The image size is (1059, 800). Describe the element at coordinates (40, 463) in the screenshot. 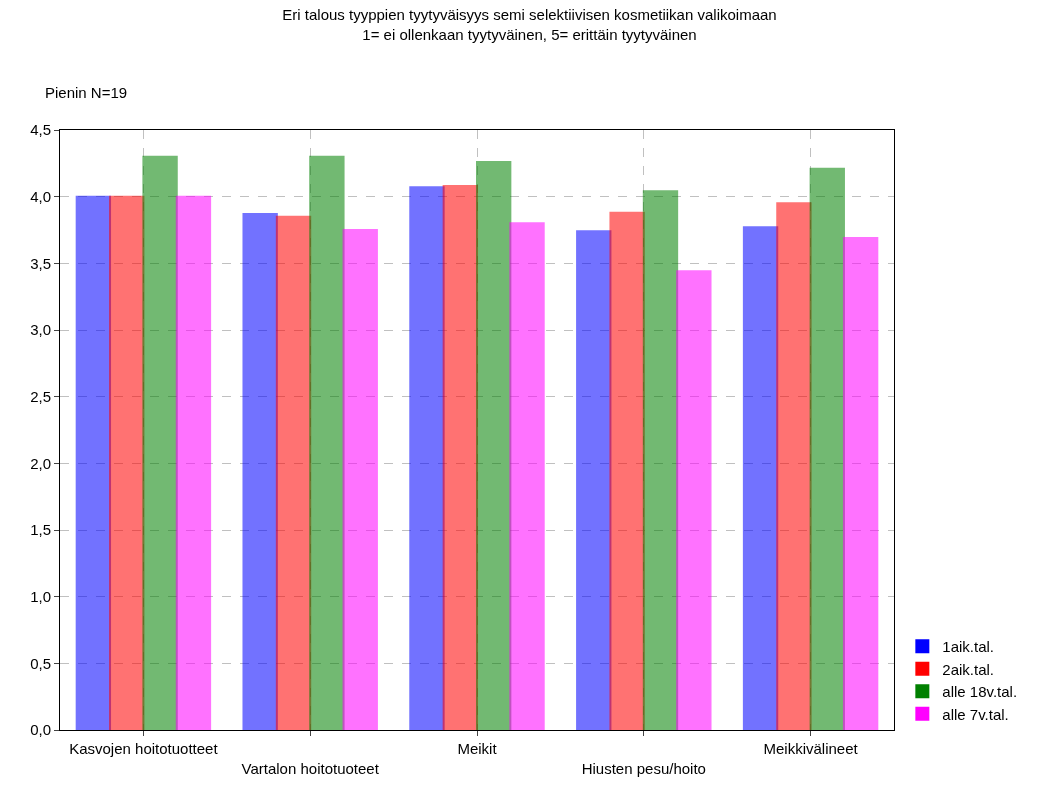

I see `y-tick-label: 2,0` at that location.